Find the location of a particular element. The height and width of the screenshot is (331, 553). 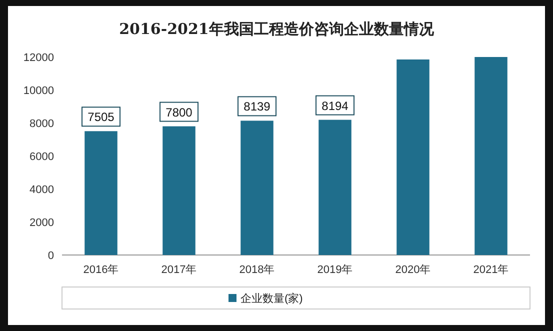

x-tick-label: 2019年 is located at coordinates (335, 270).